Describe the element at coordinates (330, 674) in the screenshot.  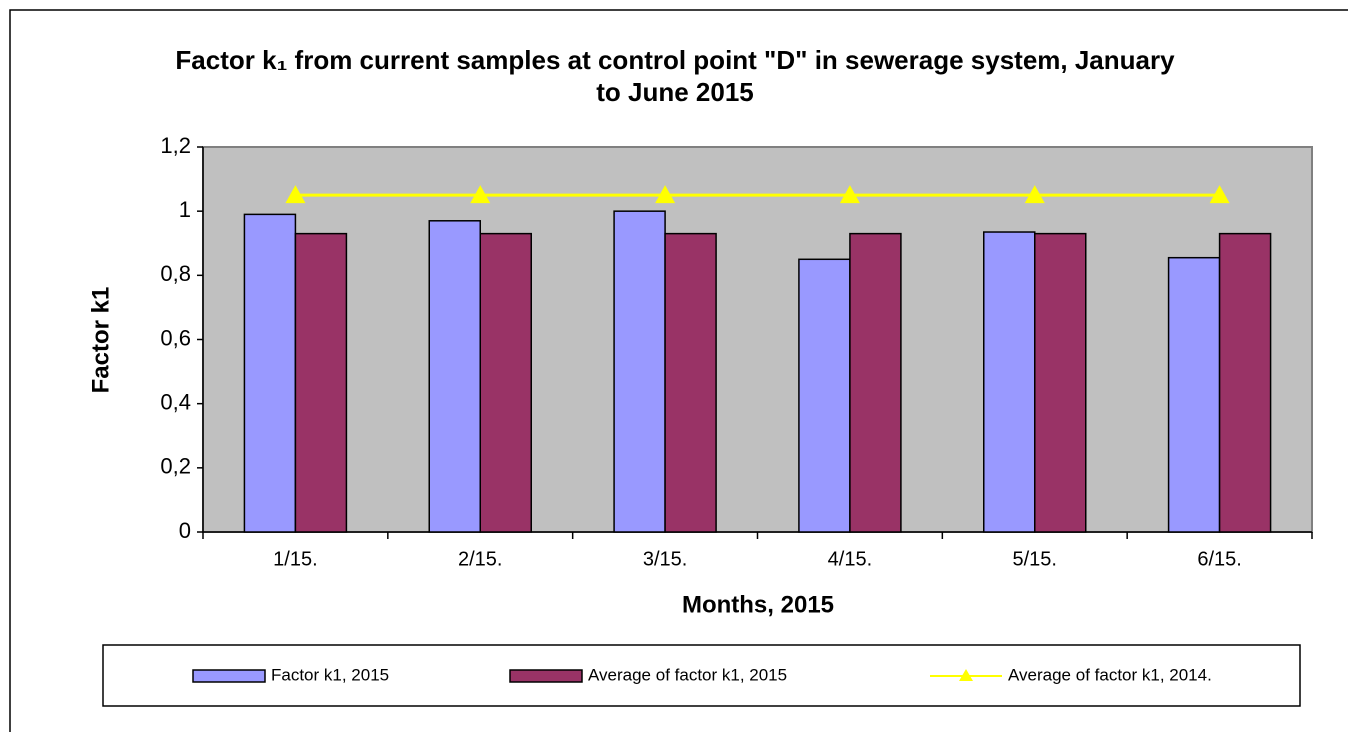
I see `legend-label: Factor k1, 2015` at that location.